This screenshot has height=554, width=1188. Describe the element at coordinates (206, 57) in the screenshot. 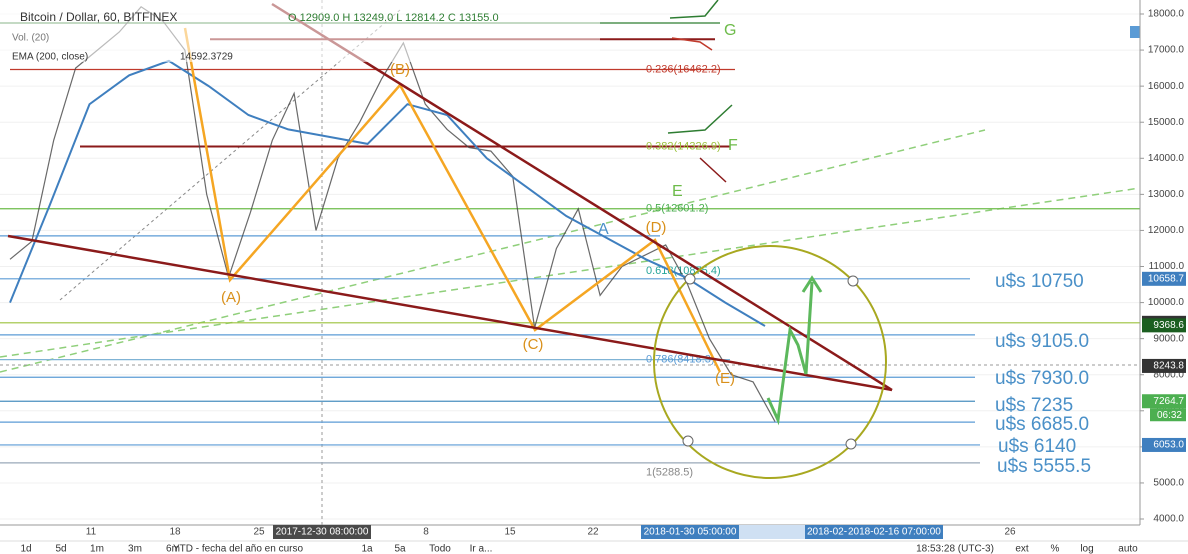

I see `ema-value: 14592.3729` at that location.